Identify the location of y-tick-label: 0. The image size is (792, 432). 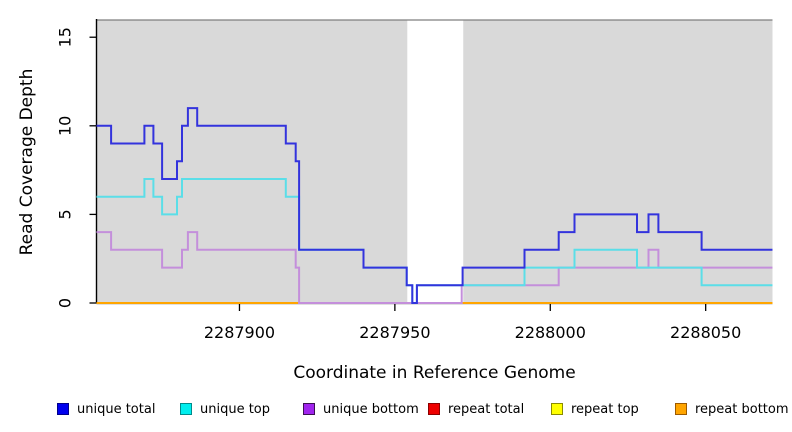
(65, 303).